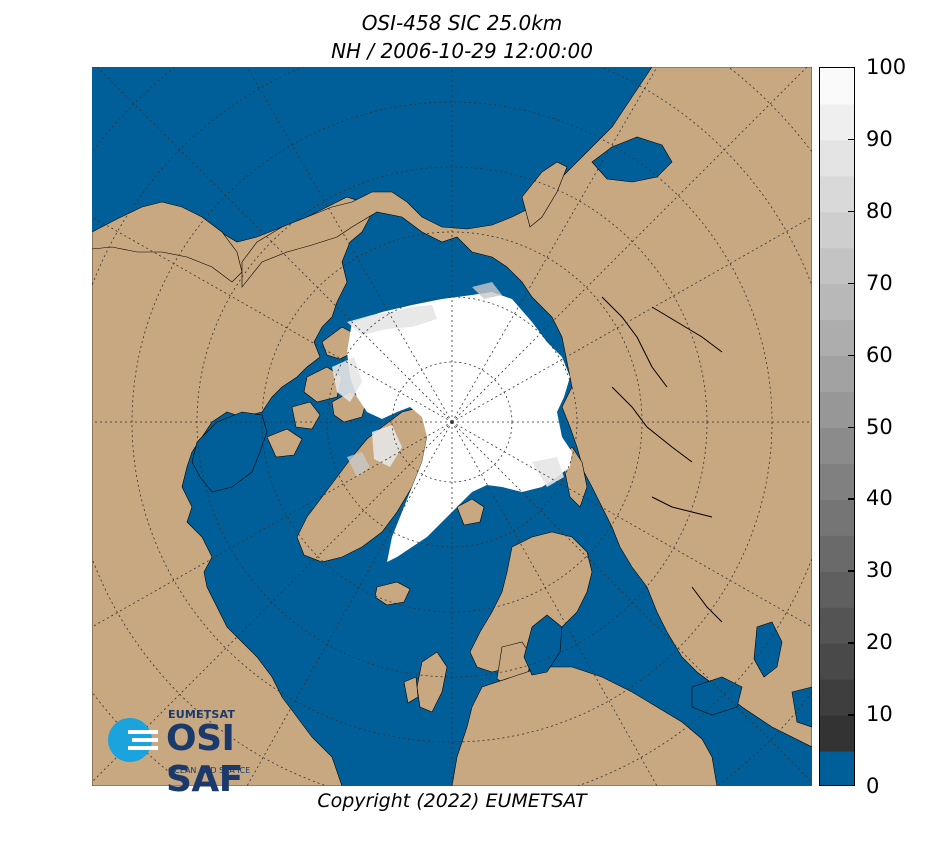  What do you see at coordinates (392, 593) in the screenshot?
I see `land-iceland` at bounding box center [392, 593].